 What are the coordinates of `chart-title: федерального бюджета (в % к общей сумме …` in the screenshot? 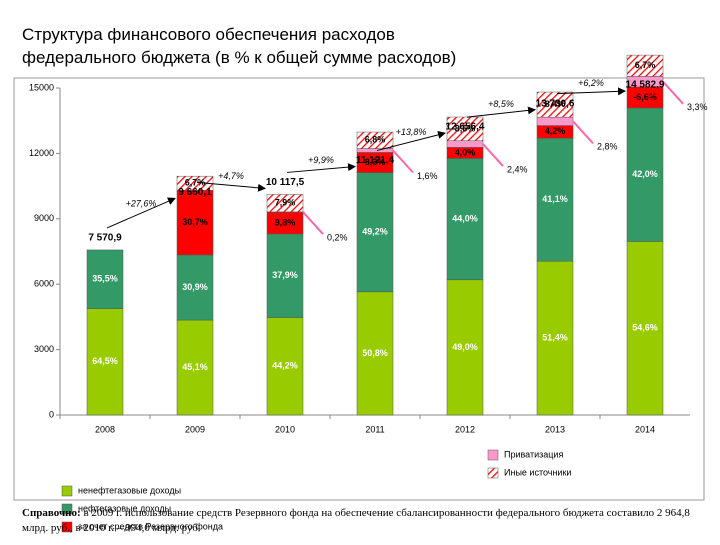 It's located at (239, 57).